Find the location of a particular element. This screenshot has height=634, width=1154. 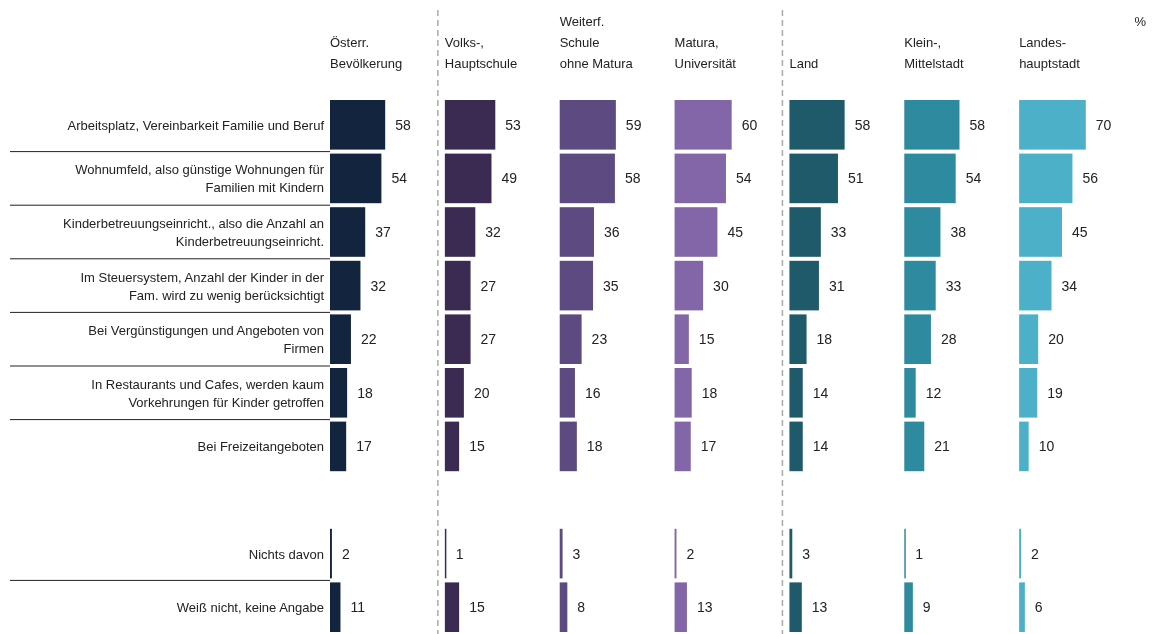

y-tick-label: Bei Vergünstigungen und Angeboten von Firmen is located at coordinates (206, 340).